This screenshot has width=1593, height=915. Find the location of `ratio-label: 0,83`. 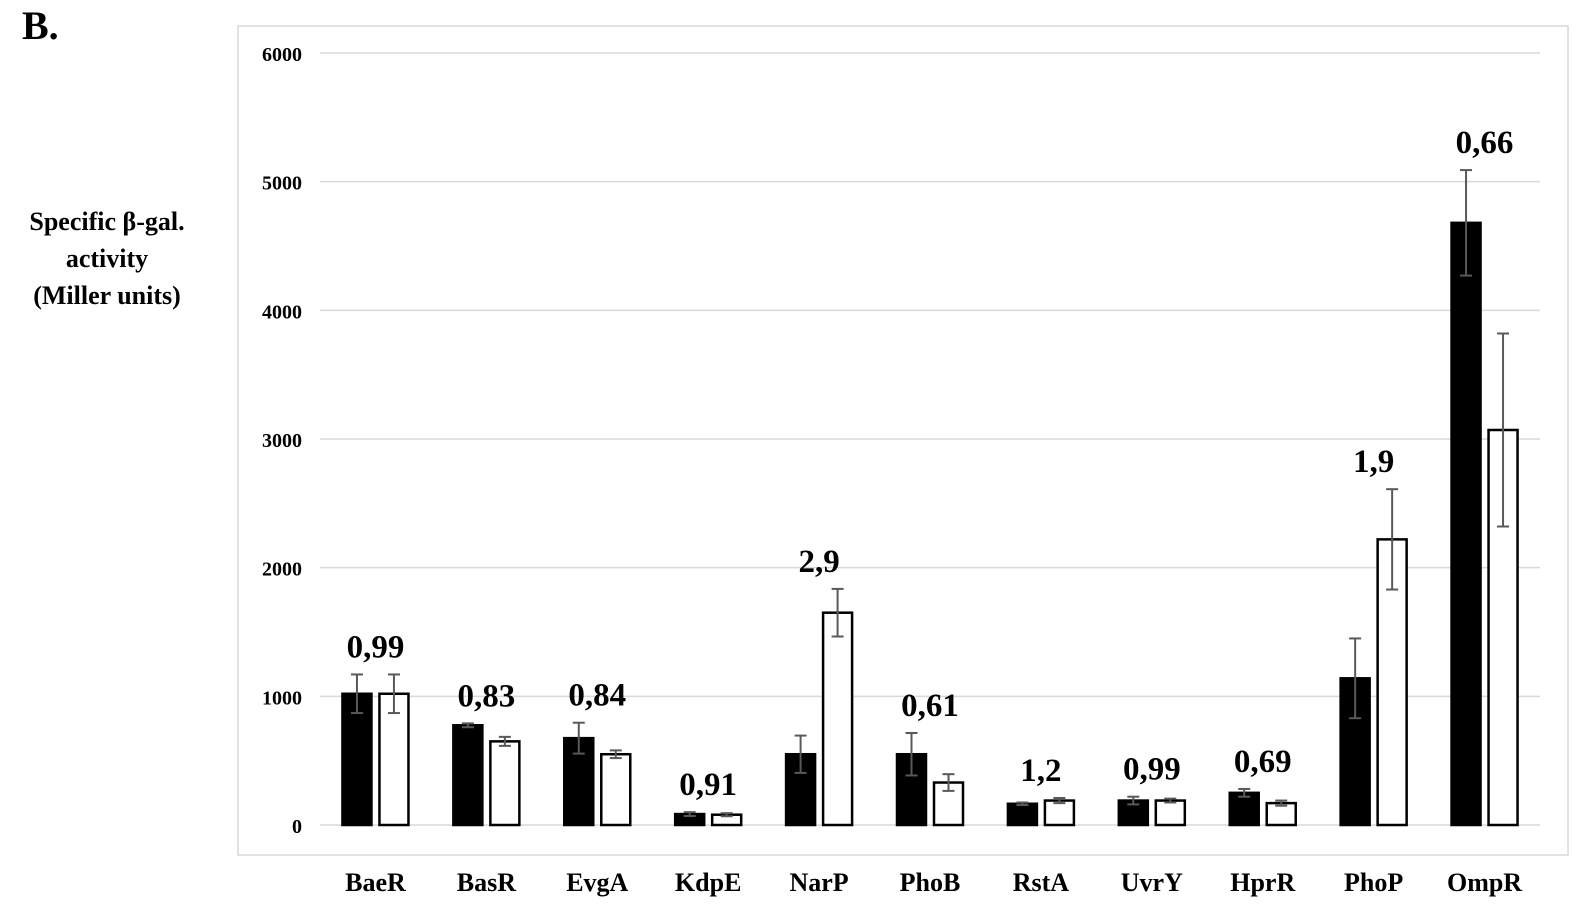

ratio-label: 0,83 is located at coordinates (486, 696).